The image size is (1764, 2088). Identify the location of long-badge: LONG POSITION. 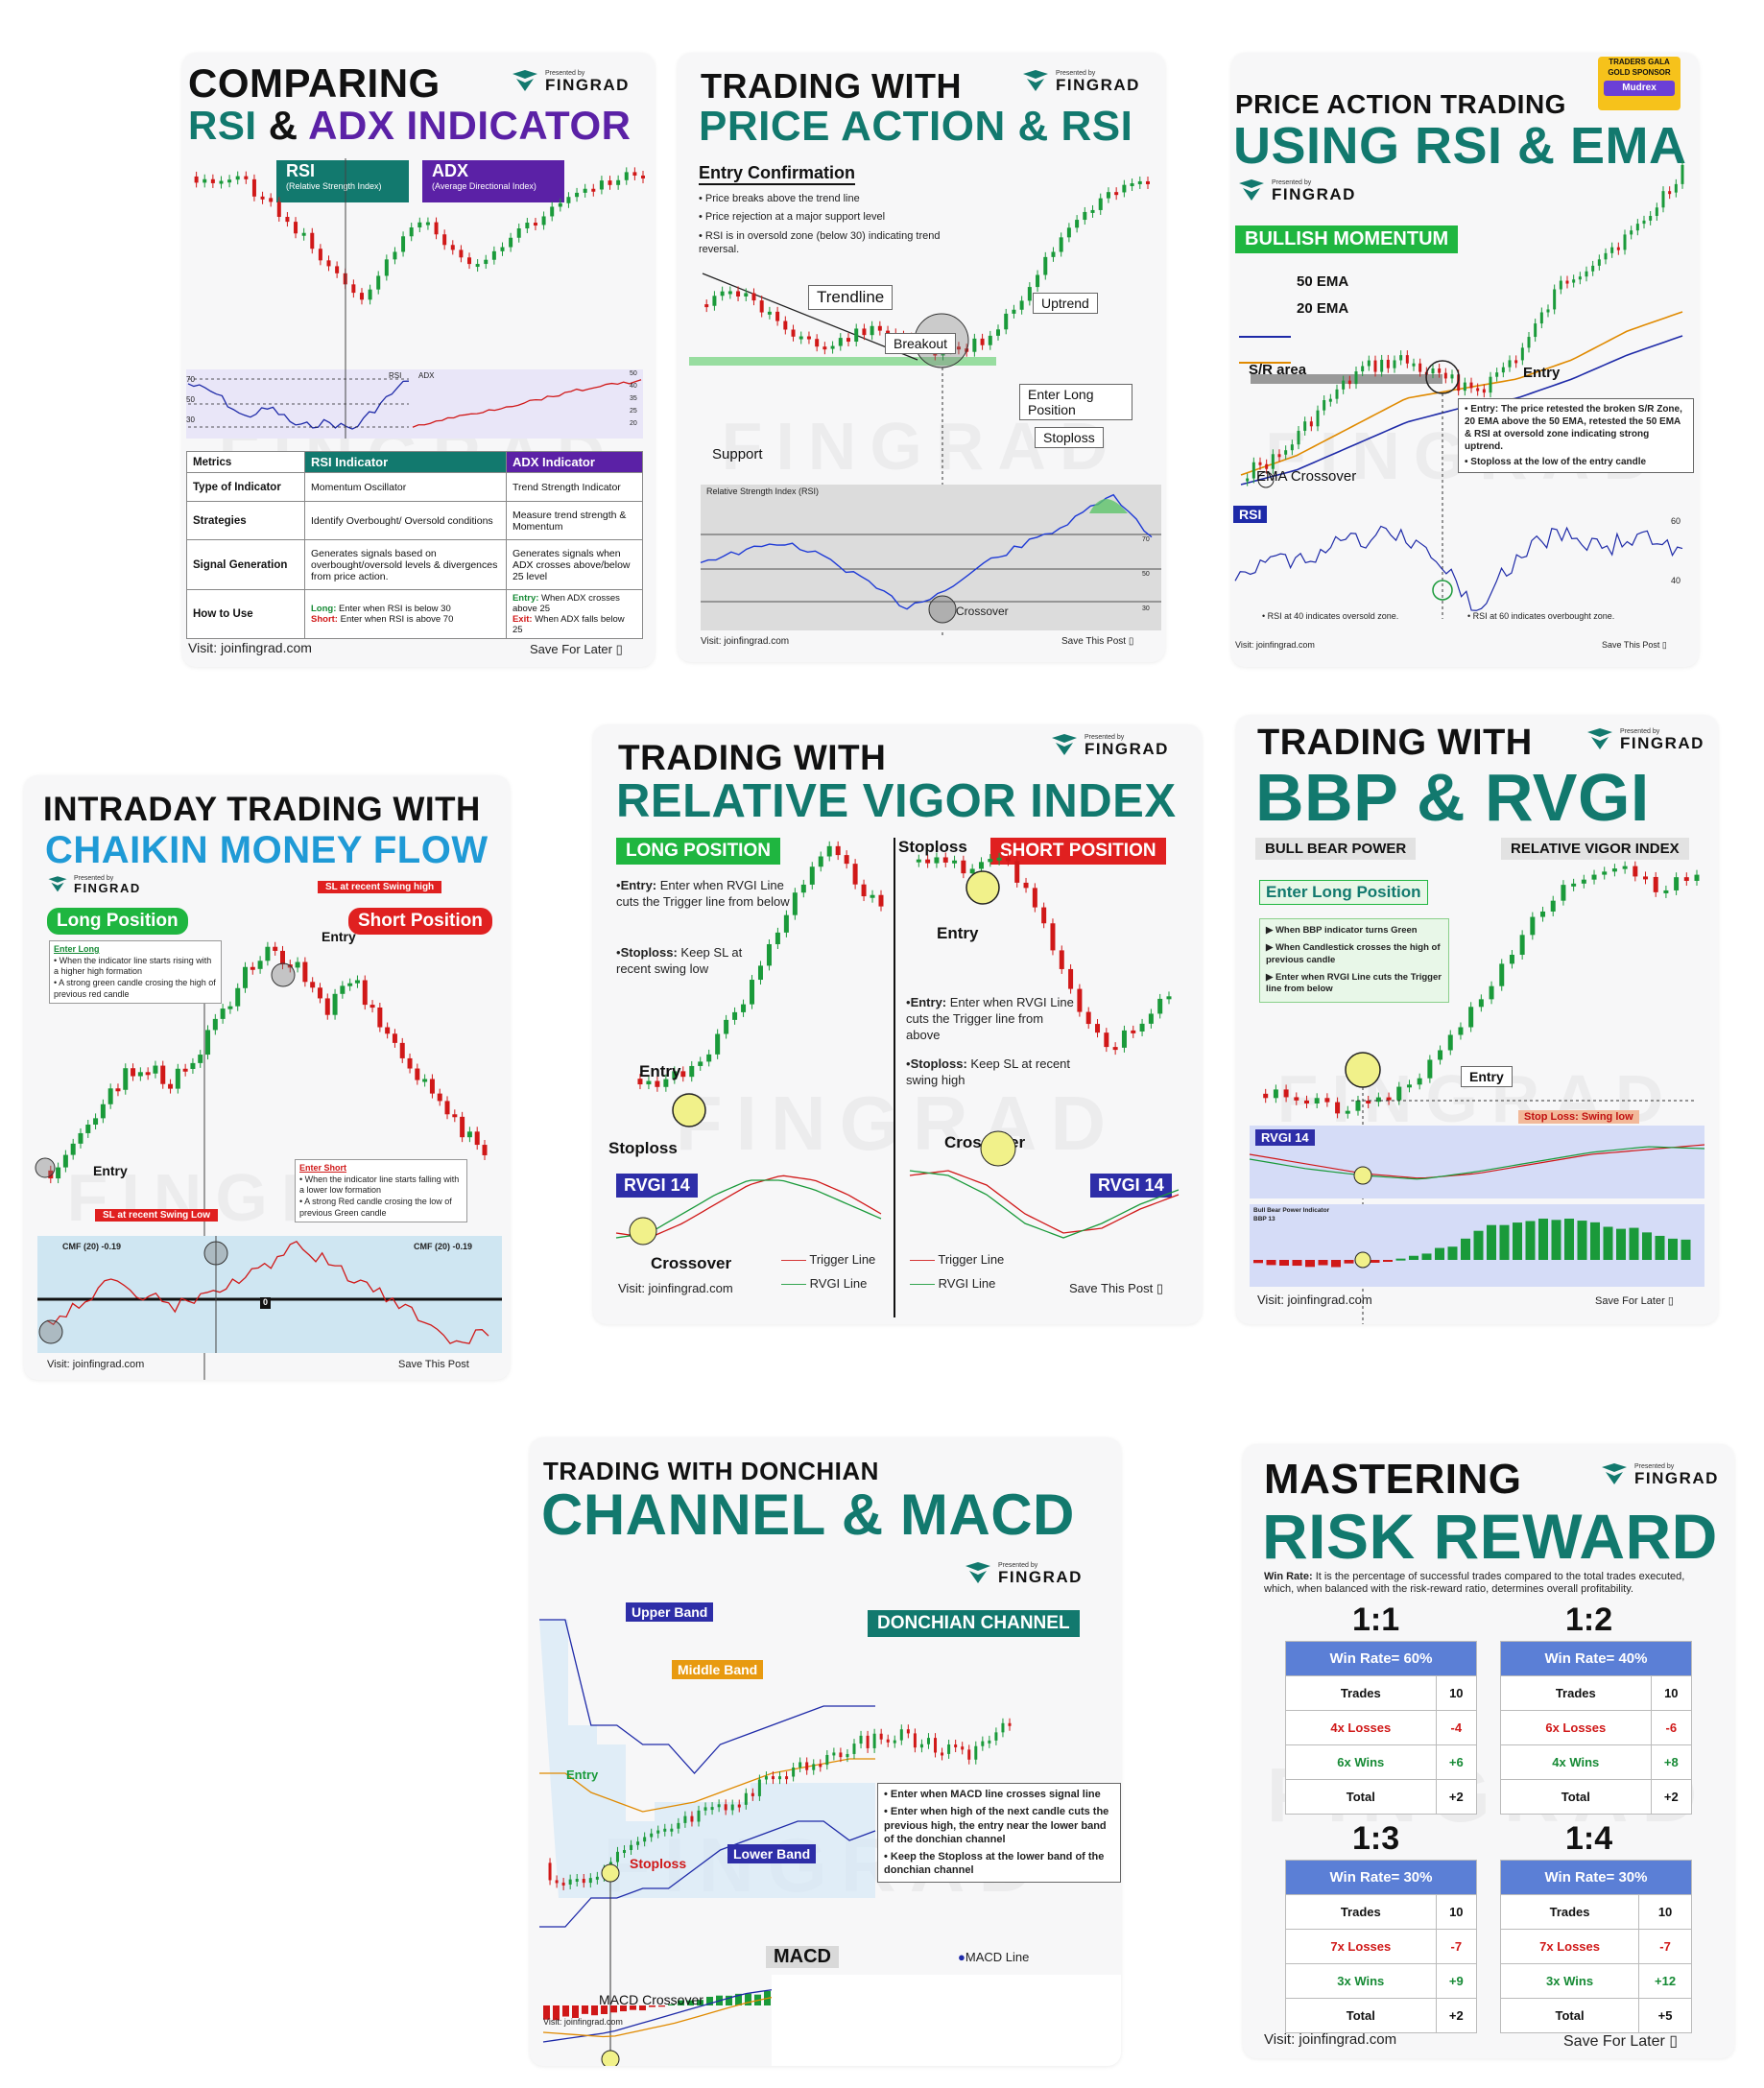
(698, 851).